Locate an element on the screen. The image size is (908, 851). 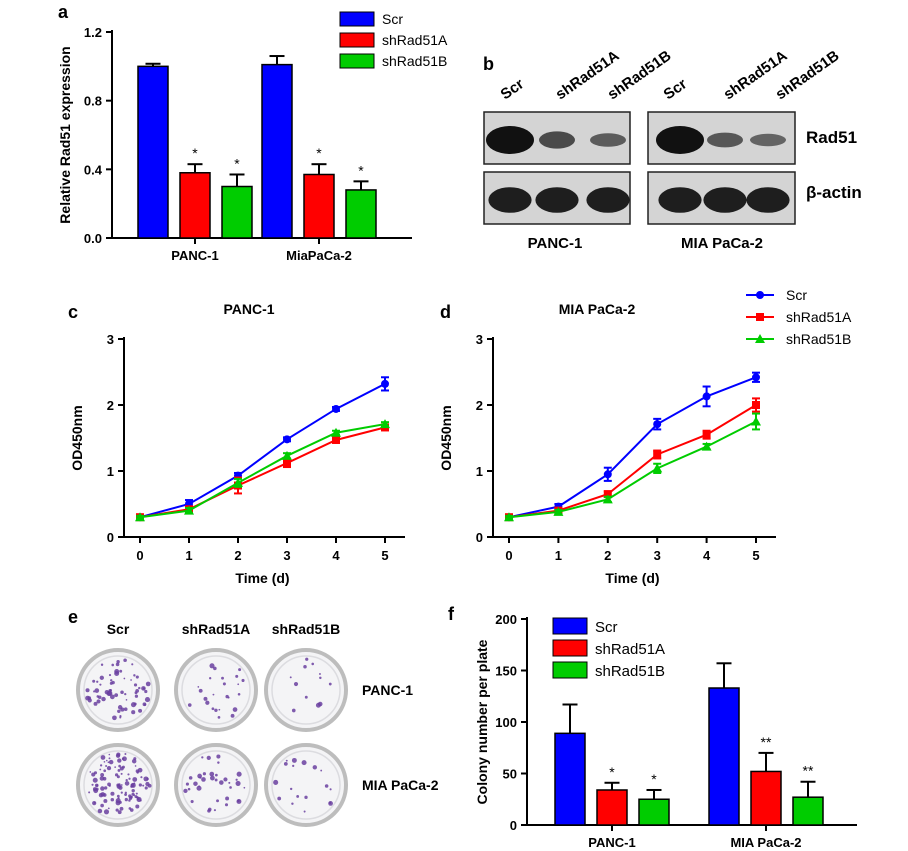
blot-cell-line-label: PANC-1 is located at coordinates (555, 243).